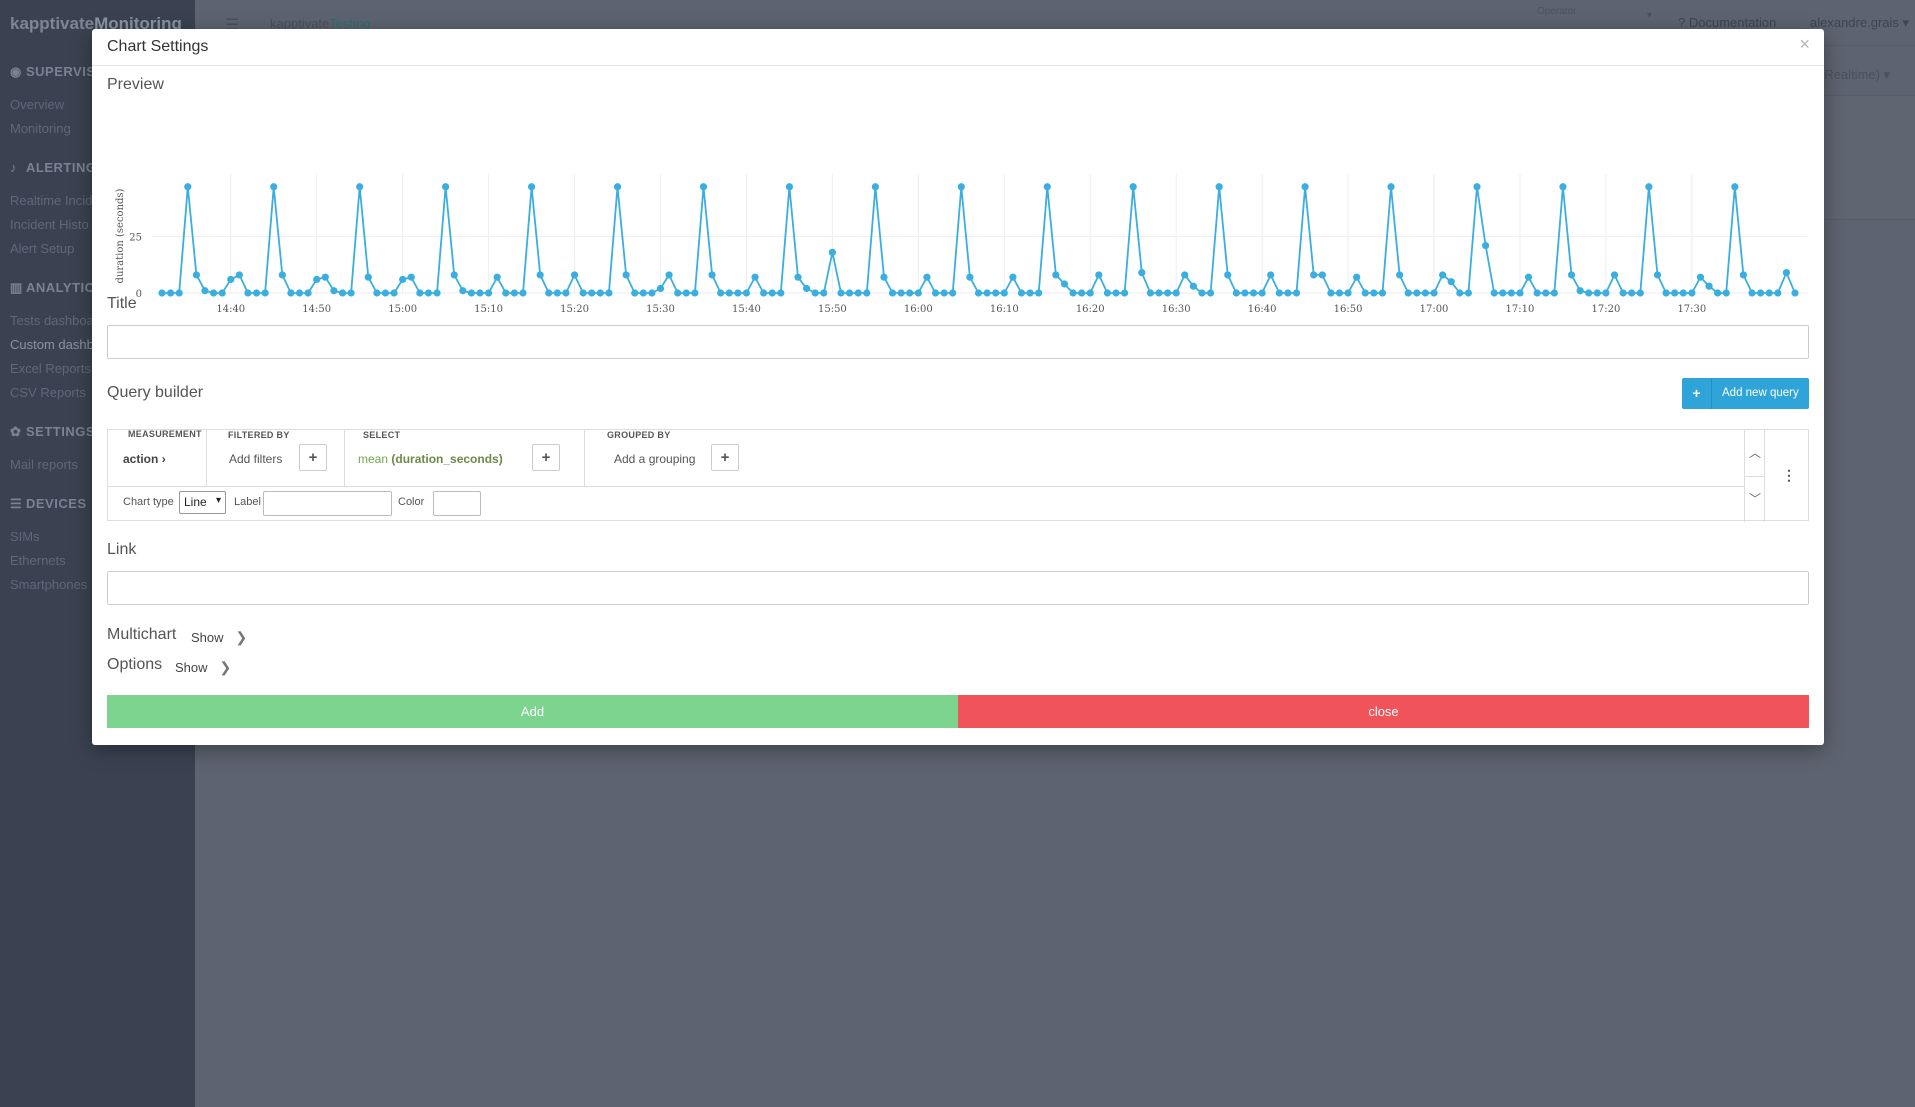 This screenshot has height=1107, width=1915. I want to click on sidebar-item: Ethernets, so click(38, 560).